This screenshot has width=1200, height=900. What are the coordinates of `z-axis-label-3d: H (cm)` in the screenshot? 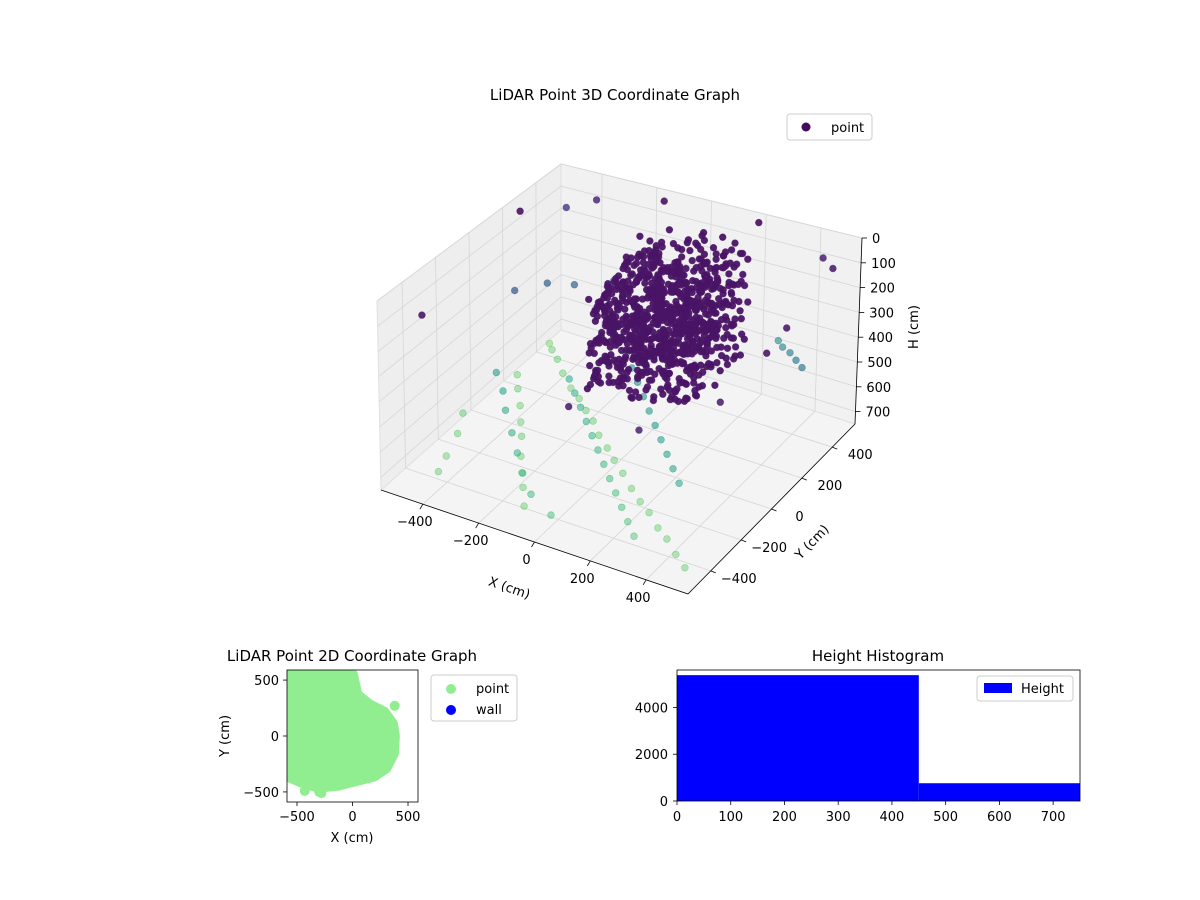 It's located at (914, 327).